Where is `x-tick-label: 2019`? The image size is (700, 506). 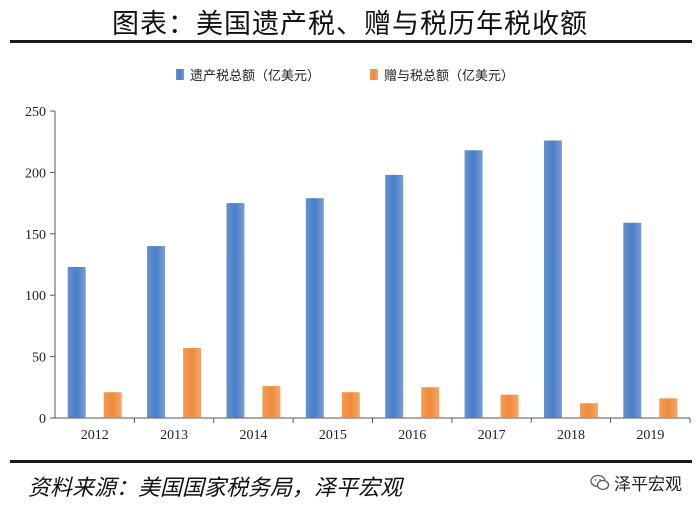 x-tick-label: 2019 is located at coordinates (650, 435).